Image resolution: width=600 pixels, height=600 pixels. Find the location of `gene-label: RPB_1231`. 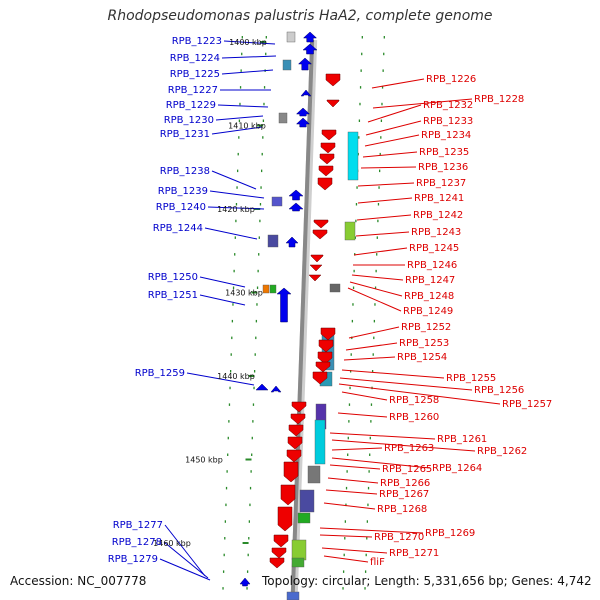

gene-label: RPB_1231 is located at coordinates (185, 134).